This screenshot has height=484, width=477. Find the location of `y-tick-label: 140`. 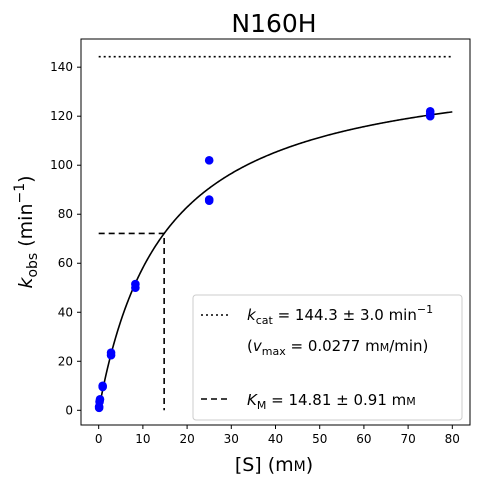

y-tick-label: 140 is located at coordinates (61, 67).